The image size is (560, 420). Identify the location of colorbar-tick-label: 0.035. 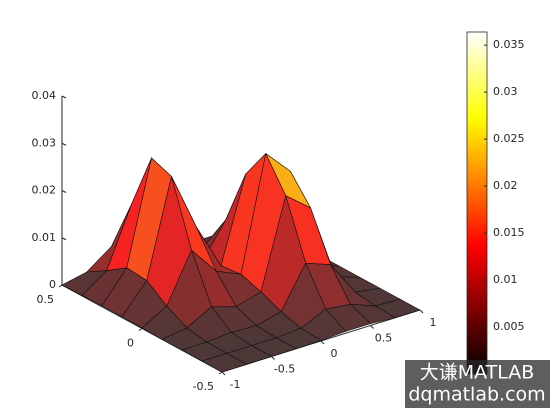
(509, 44).